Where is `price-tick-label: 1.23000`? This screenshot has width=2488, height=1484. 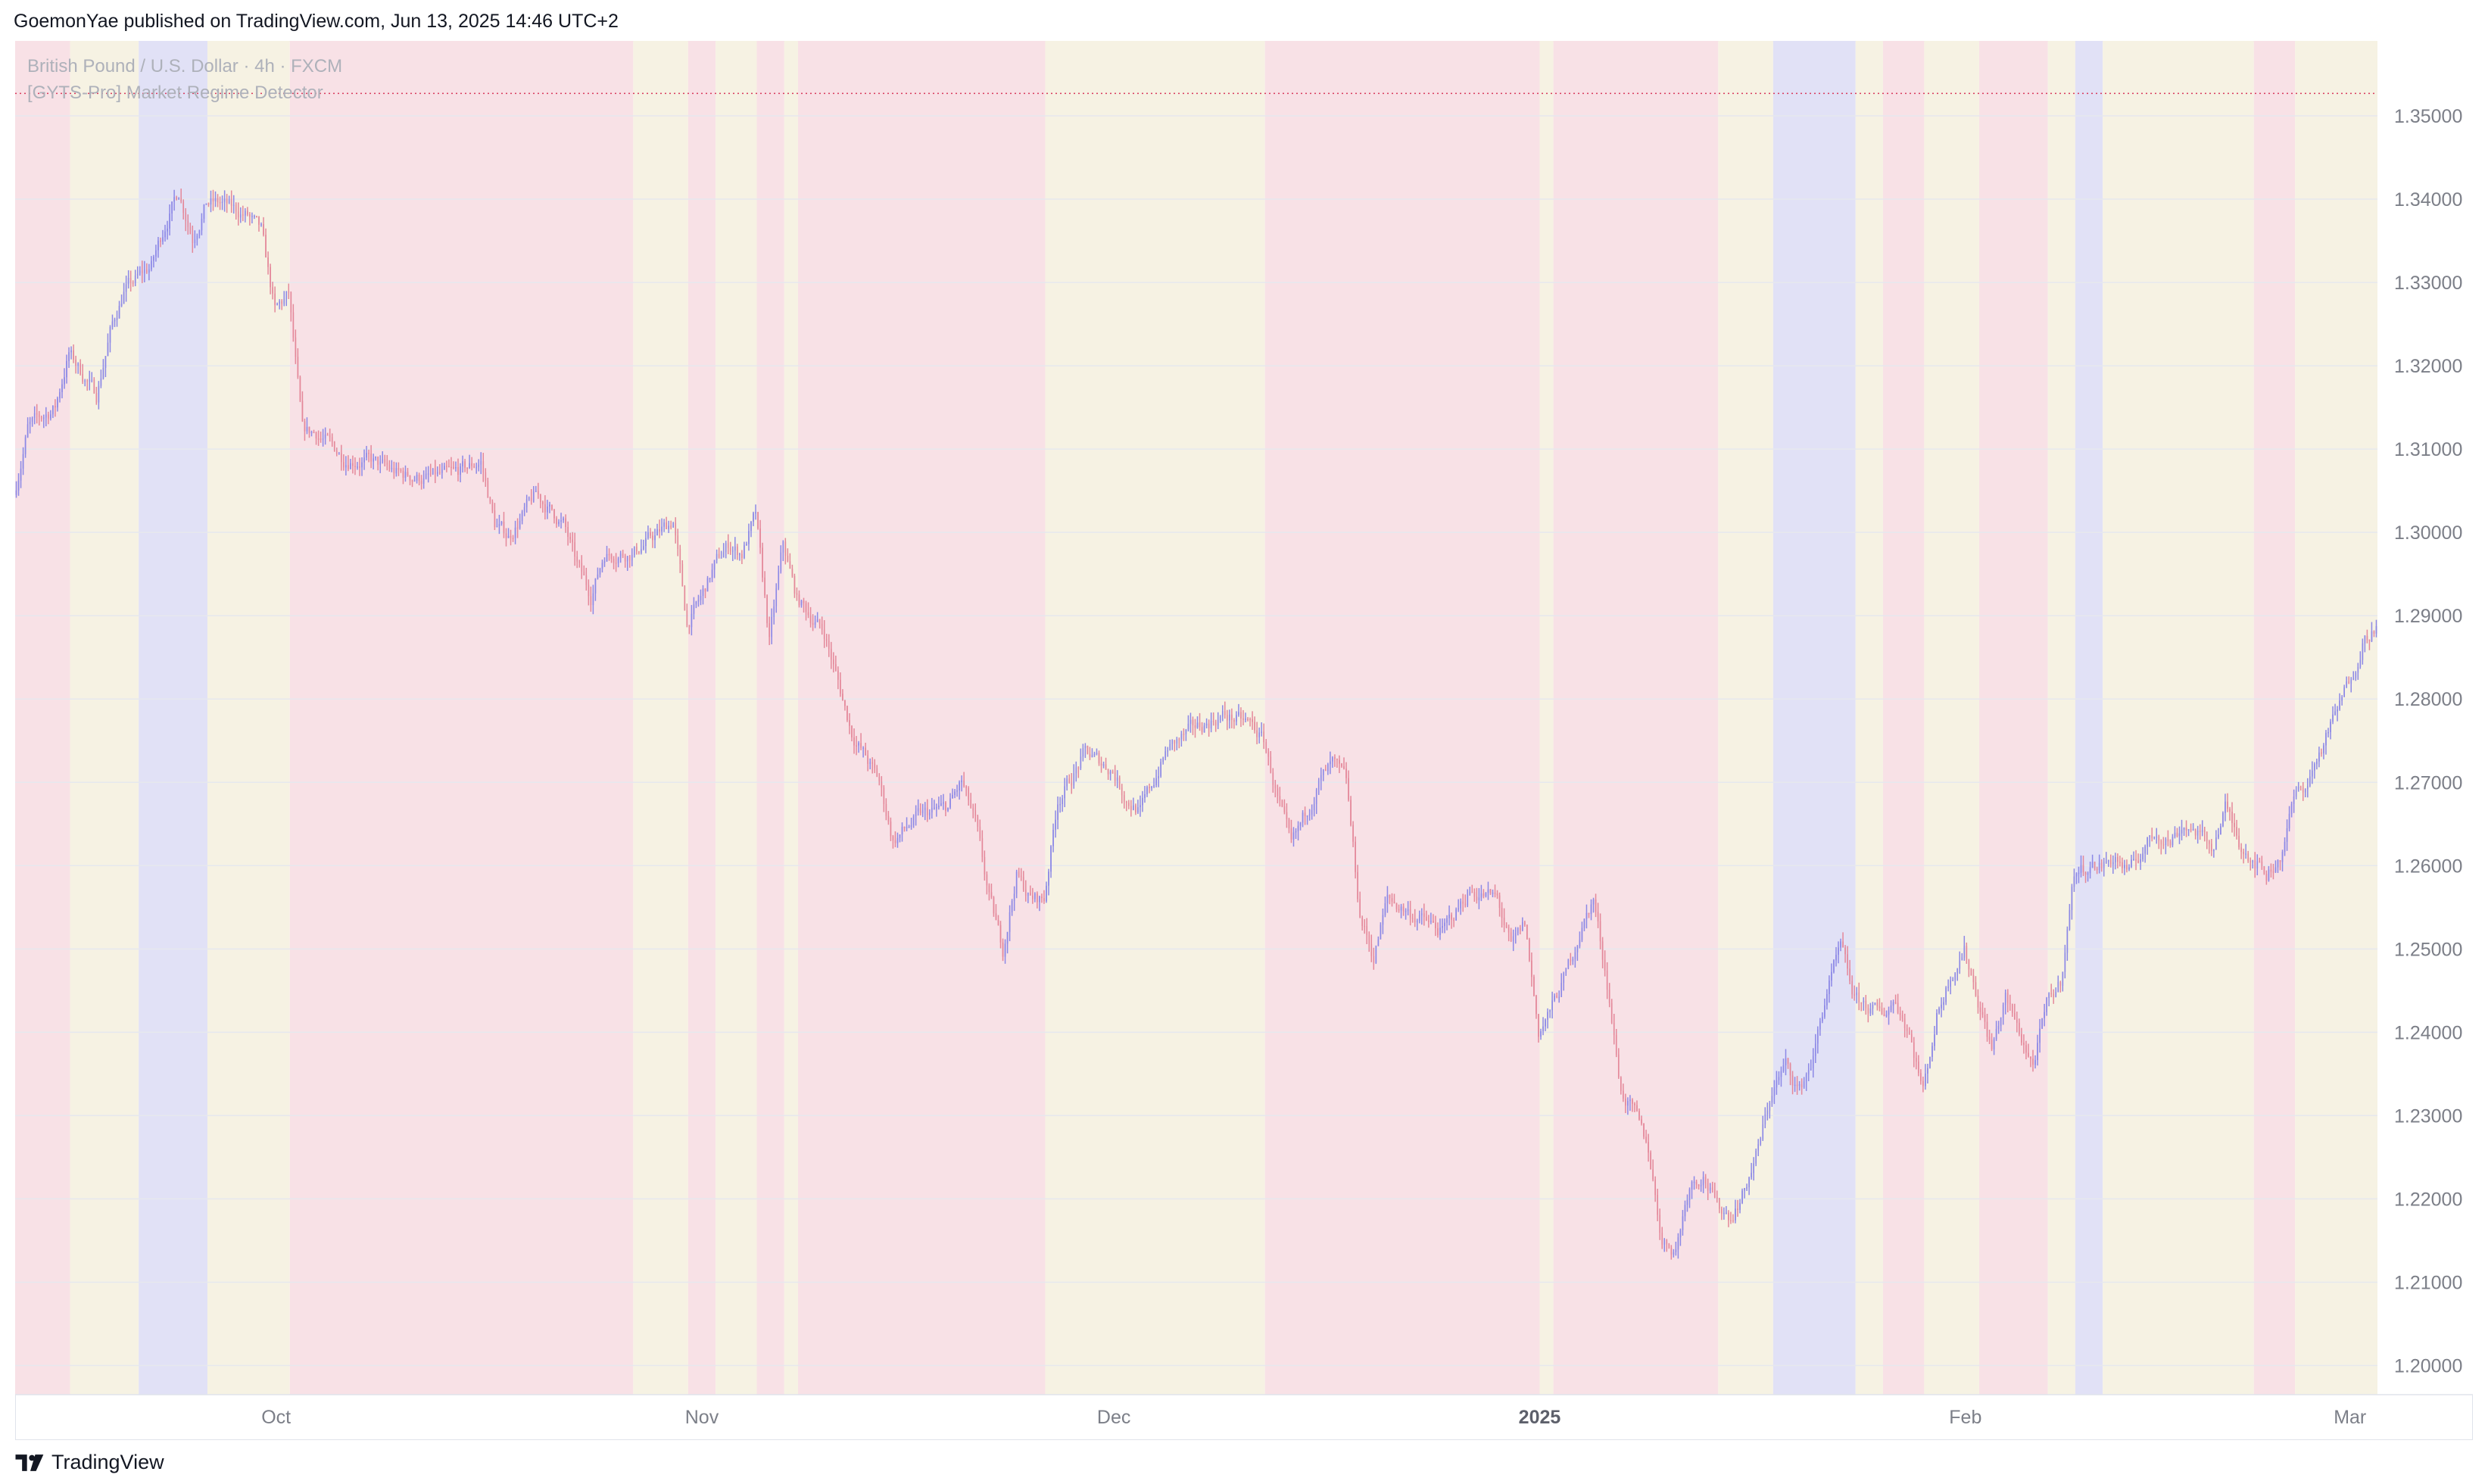
price-tick-label: 1.23000 is located at coordinates (2428, 1116).